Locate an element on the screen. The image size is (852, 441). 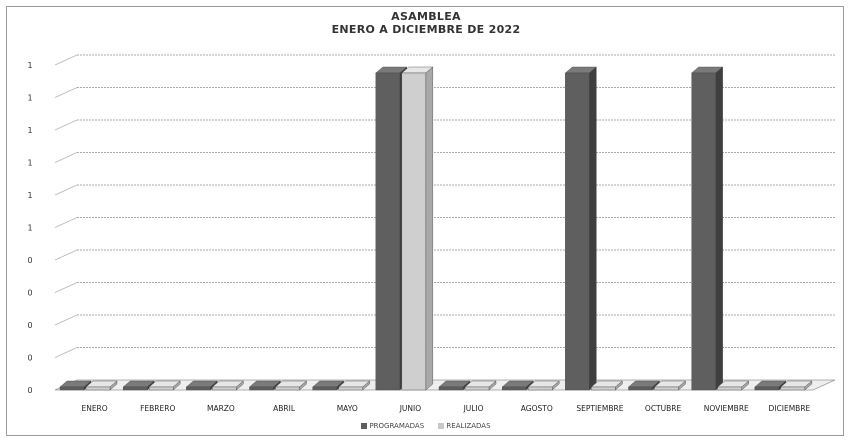
x-tick-label: OCTUBRE is located at coordinates (663, 408).